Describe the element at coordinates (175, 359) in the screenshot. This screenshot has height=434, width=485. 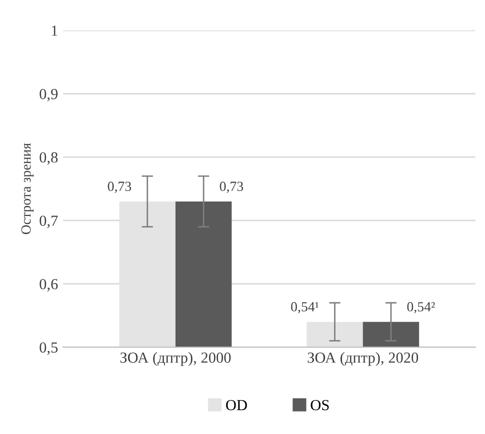
I see `x-tick-label: ЗОА (дптр), 2000` at that location.